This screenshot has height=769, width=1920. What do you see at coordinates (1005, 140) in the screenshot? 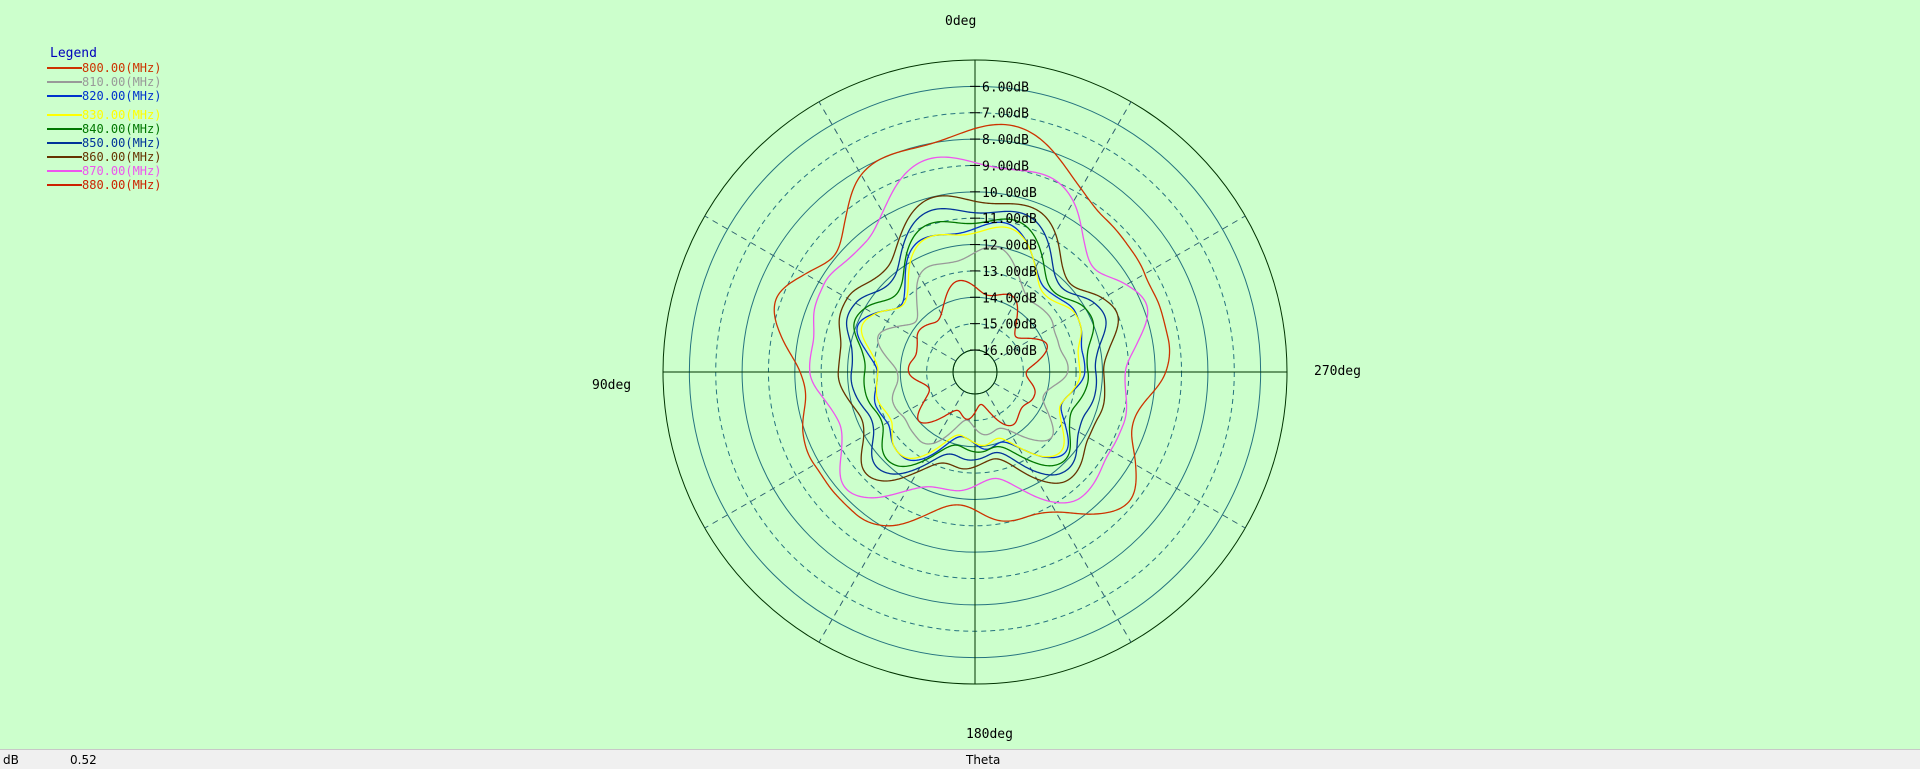
I see `radial-tick-label: 8.00dB` at bounding box center [1005, 140].